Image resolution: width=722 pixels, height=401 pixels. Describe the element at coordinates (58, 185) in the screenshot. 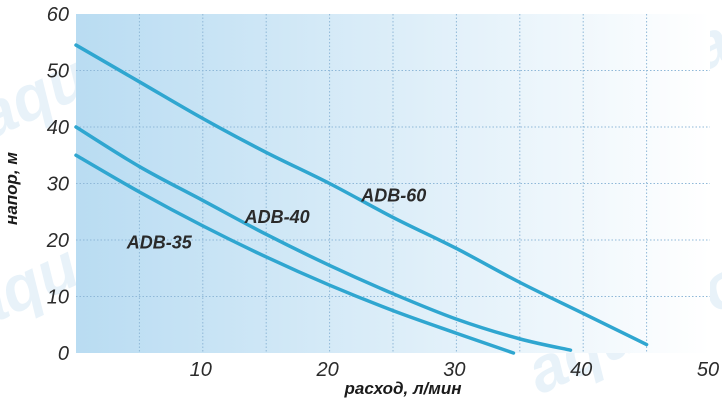

I see `y-tick-label: 30` at that location.